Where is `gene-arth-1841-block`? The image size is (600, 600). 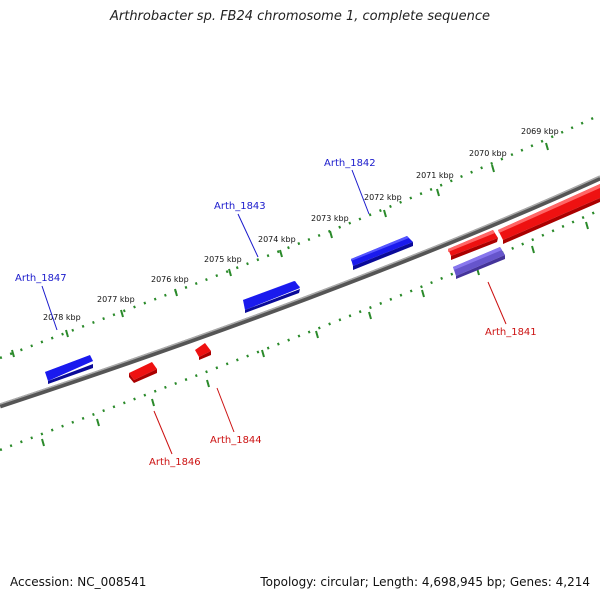 gene-arth-1841-block is located at coordinates (473, 245).